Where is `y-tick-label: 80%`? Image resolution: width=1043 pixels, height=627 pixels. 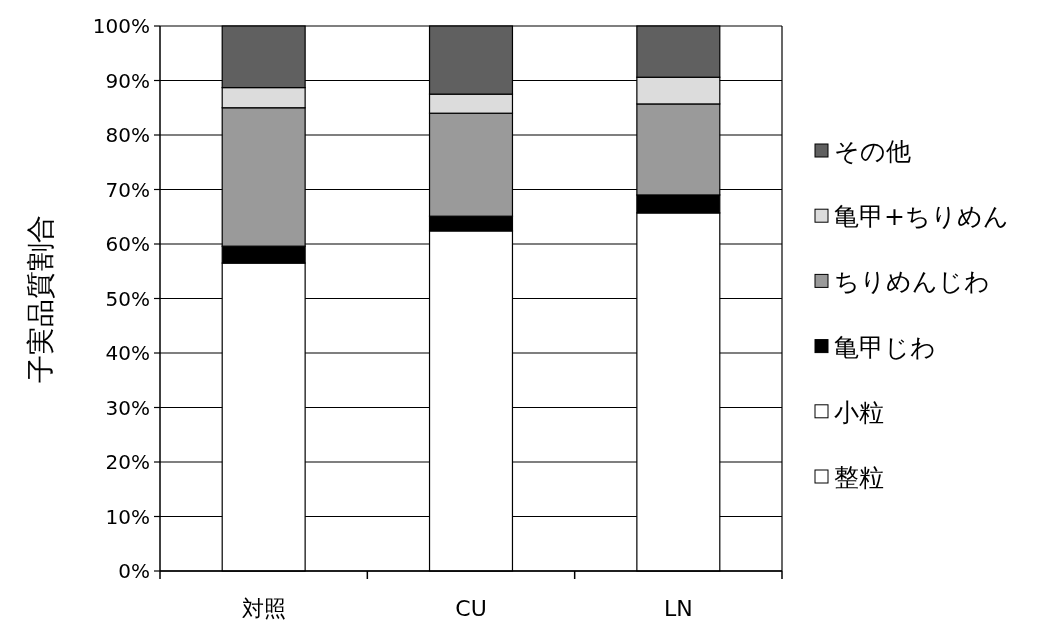
y-tick-label: 80% is located at coordinates (127, 135).